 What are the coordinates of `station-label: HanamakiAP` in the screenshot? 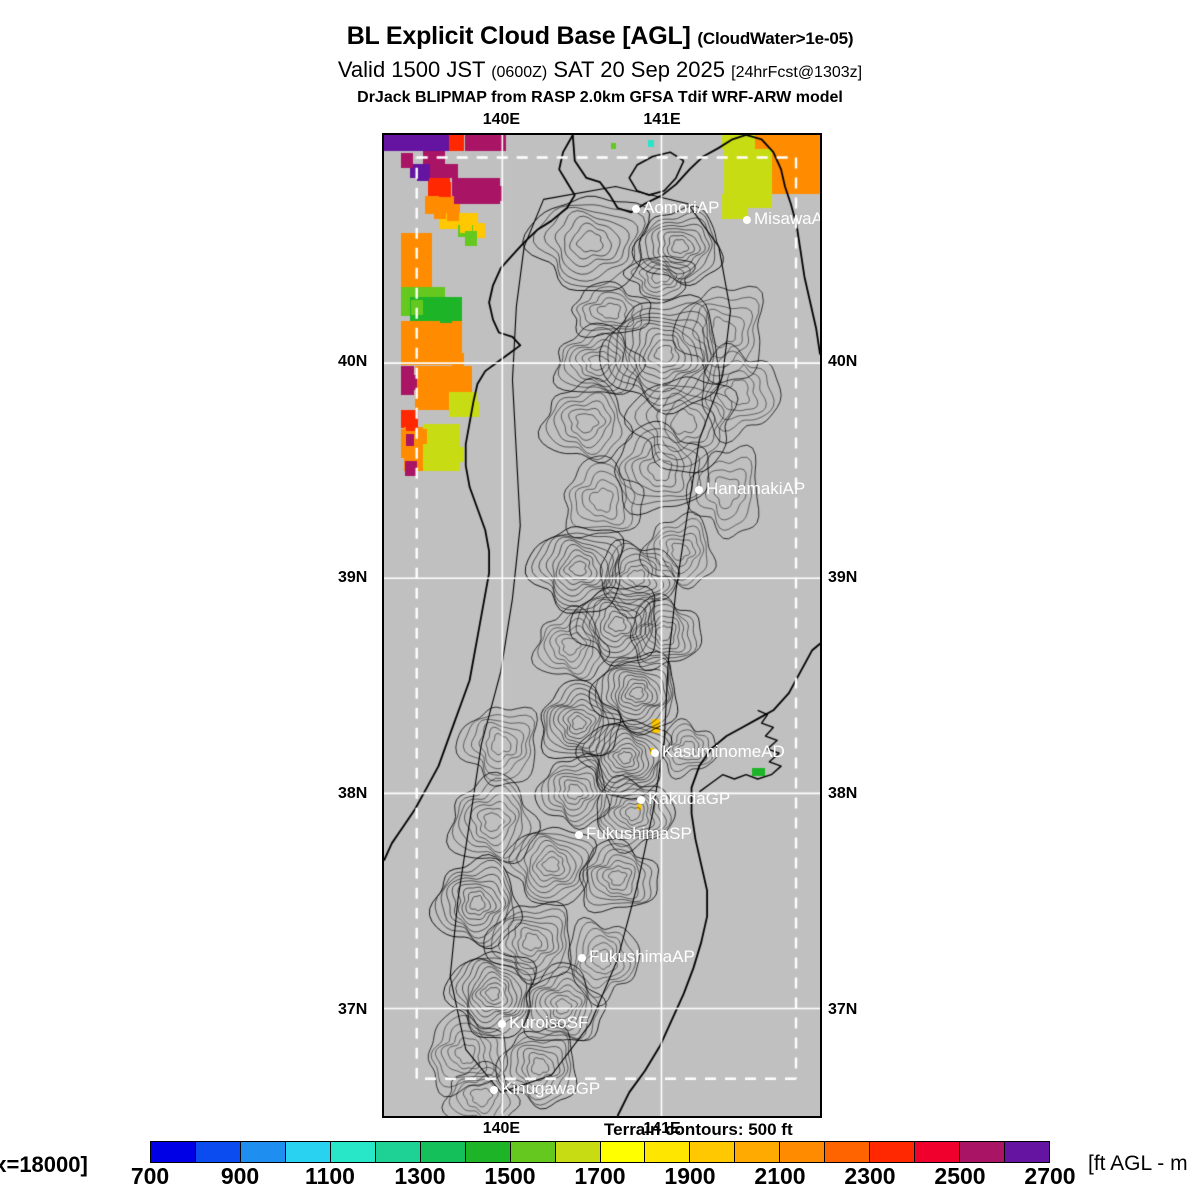 It's located at (755, 488).